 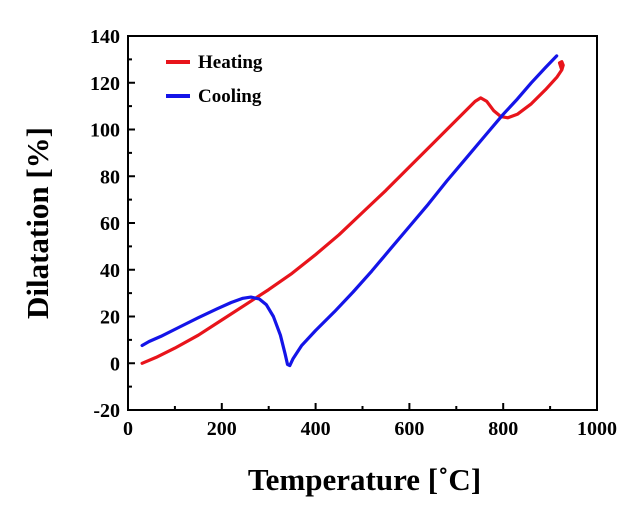 What do you see at coordinates (37, 223) in the screenshot?
I see `y-axis-title: Dilatation [%]` at bounding box center [37, 223].